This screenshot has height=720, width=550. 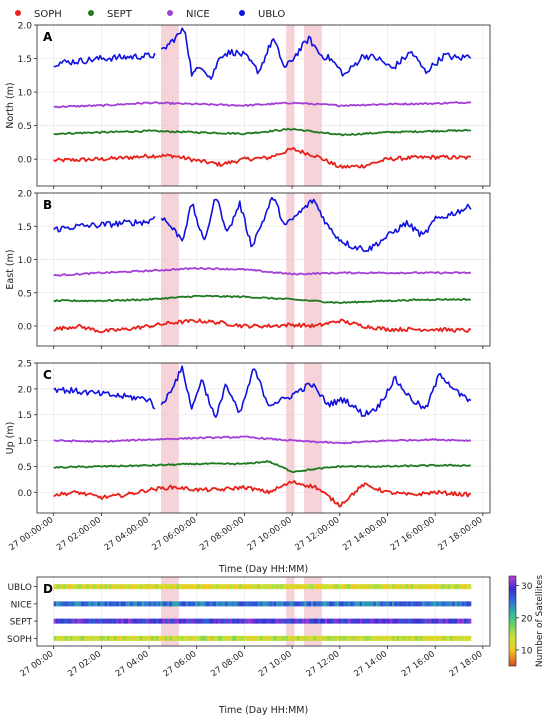 What do you see at coordinates (25, 127) in the screenshot?
I see `y-tick-label: 0.5` at bounding box center [25, 127].